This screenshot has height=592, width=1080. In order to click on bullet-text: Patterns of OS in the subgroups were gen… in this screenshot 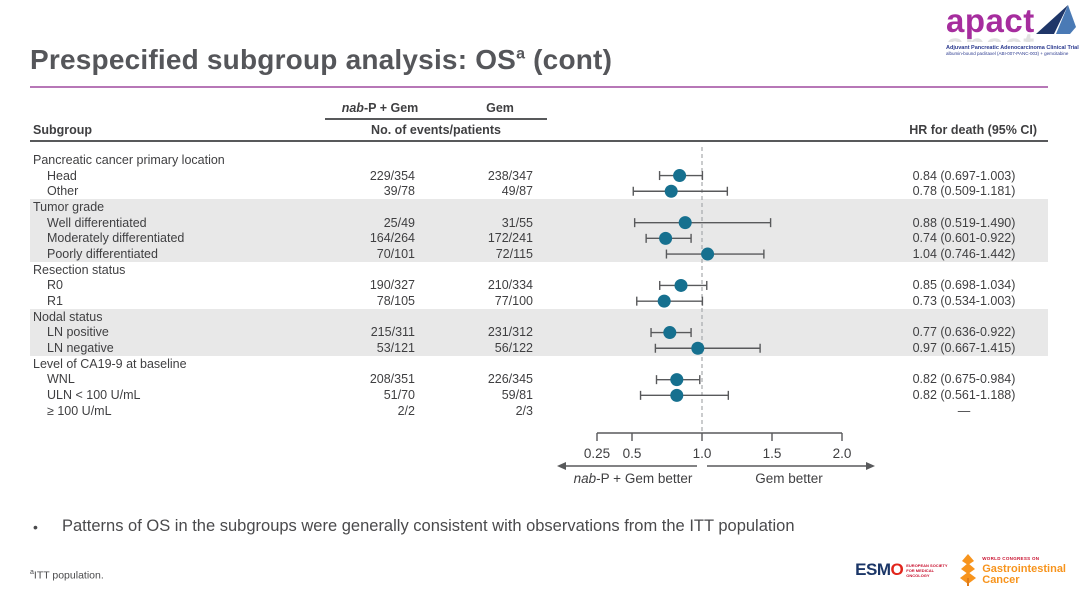, I will do `click(428, 526)`.